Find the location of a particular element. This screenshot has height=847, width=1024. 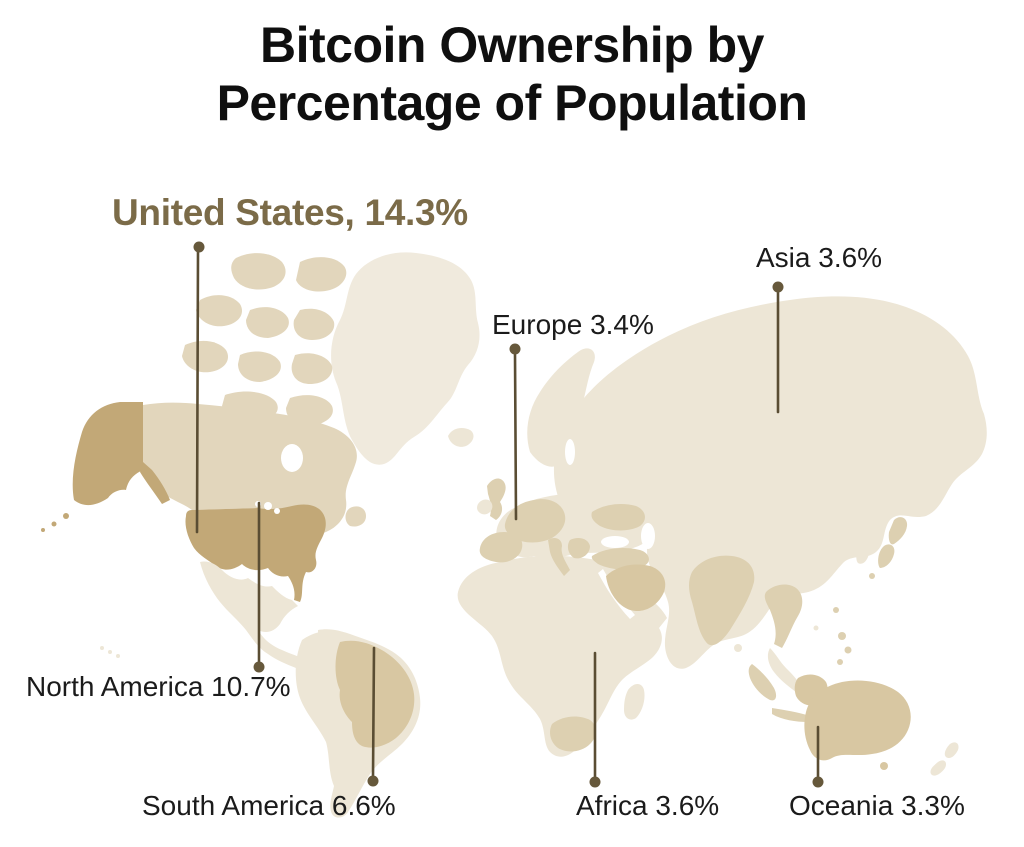

iceland-shape is located at coordinates (461, 437).